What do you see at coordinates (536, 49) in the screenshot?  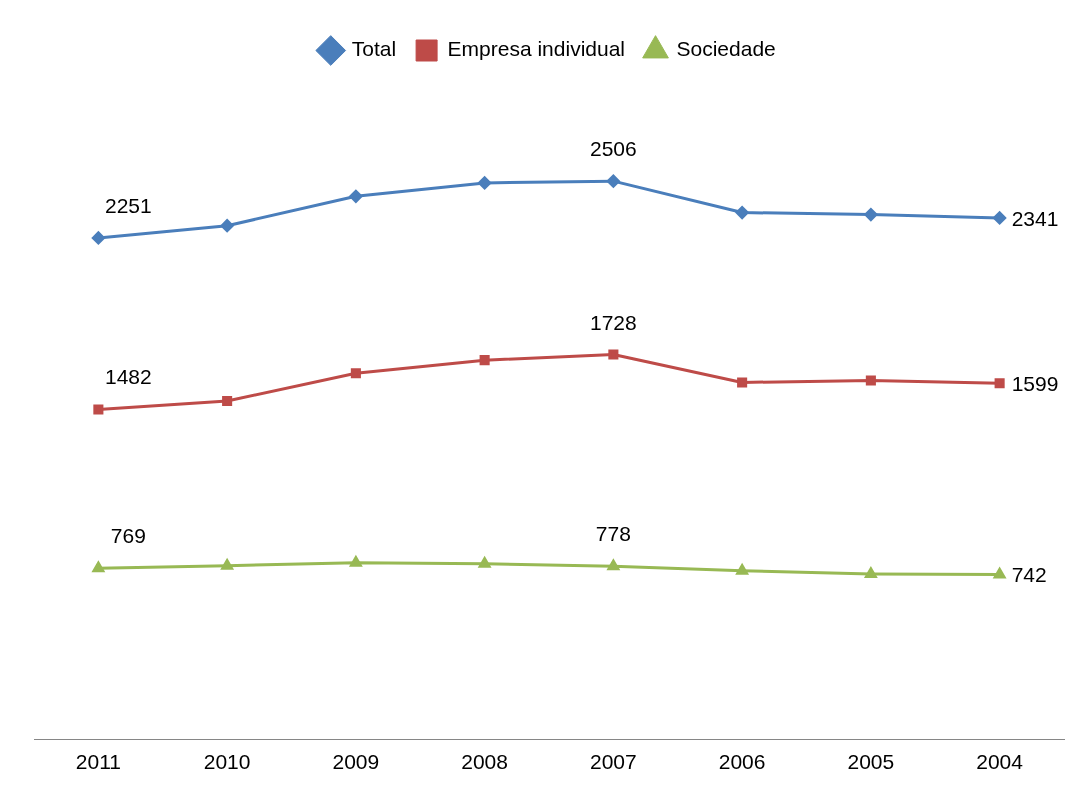 I see `legend-label: Empresa individual` at bounding box center [536, 49].